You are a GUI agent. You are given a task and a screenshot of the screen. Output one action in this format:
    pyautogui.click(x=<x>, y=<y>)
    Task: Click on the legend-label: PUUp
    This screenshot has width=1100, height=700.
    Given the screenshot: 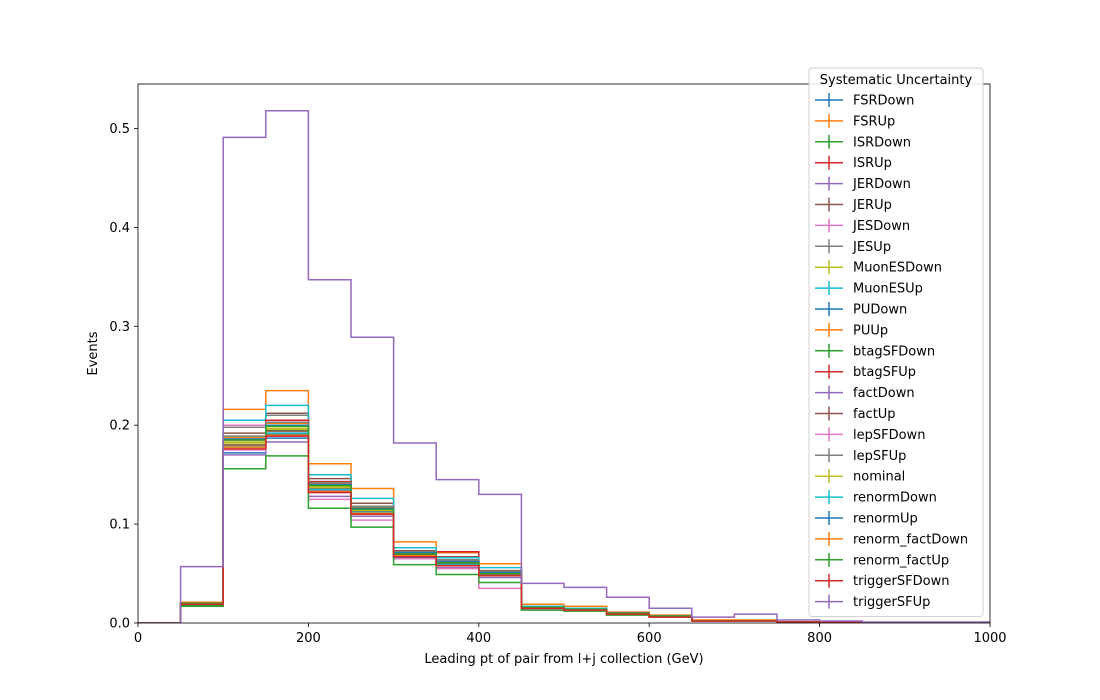 What is the action you would take?
    pyautogui.click(x=870, y=330)
    